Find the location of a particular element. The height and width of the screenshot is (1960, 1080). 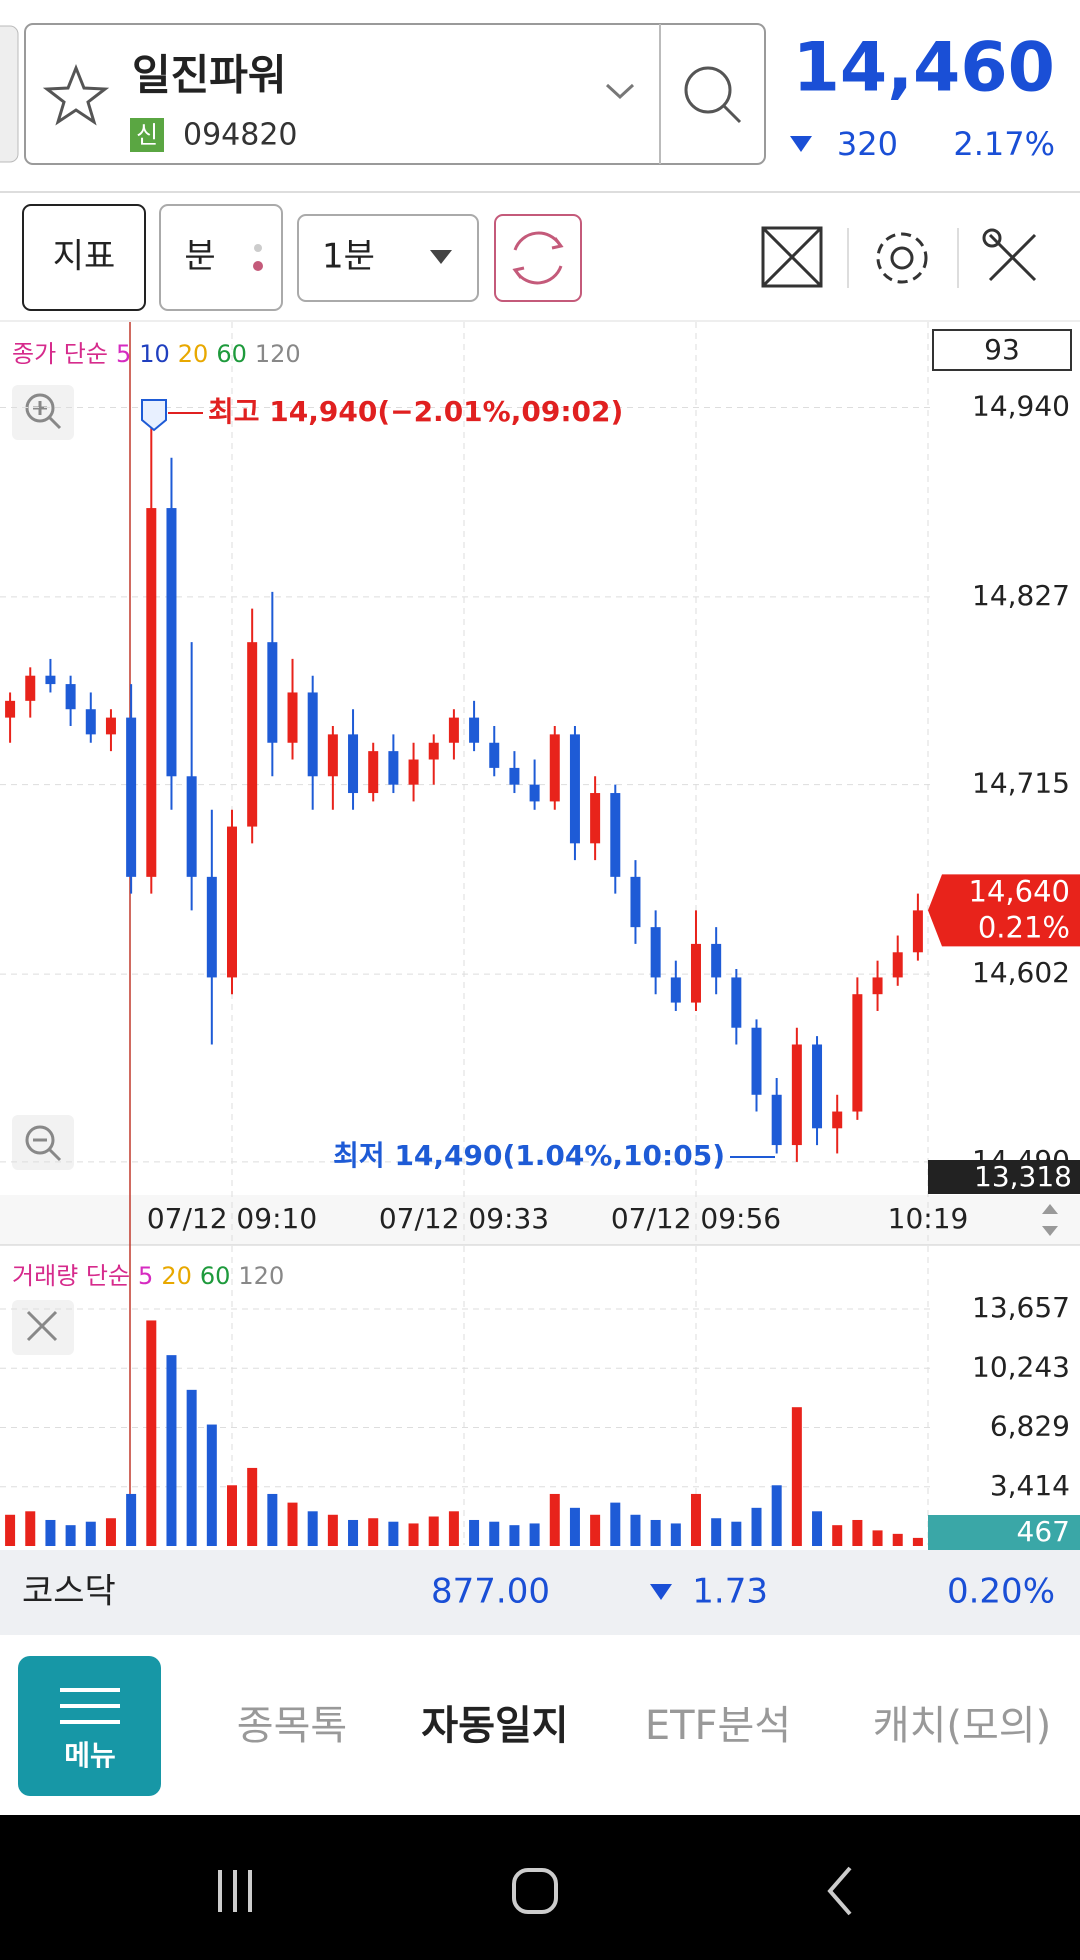

interval-label: 1분 is located at coordinates (348, 257).